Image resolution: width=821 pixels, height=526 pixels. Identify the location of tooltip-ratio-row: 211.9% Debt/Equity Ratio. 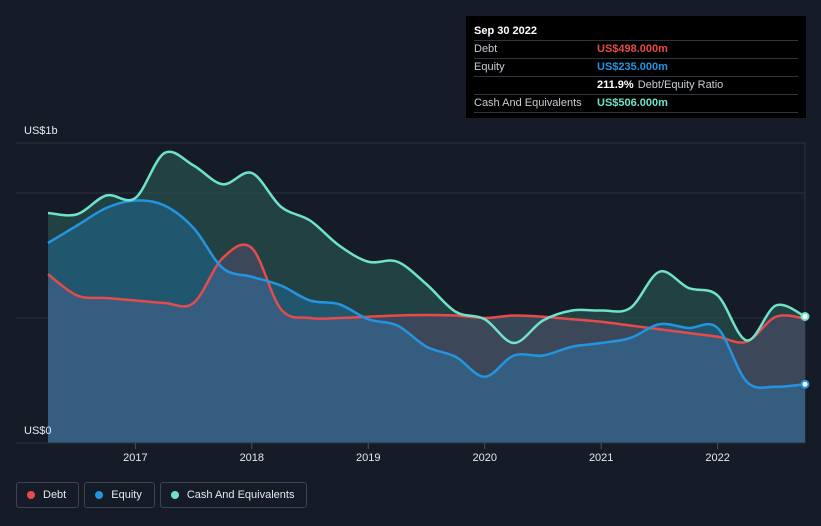
(636, 85).